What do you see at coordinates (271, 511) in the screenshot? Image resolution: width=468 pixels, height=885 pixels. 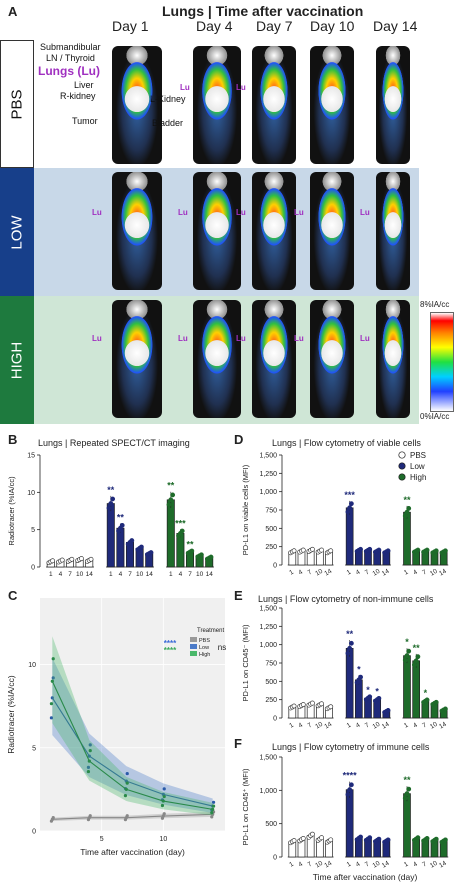 I see `panel-d-y-tick-label: 750` at bounding box center [271, 511].